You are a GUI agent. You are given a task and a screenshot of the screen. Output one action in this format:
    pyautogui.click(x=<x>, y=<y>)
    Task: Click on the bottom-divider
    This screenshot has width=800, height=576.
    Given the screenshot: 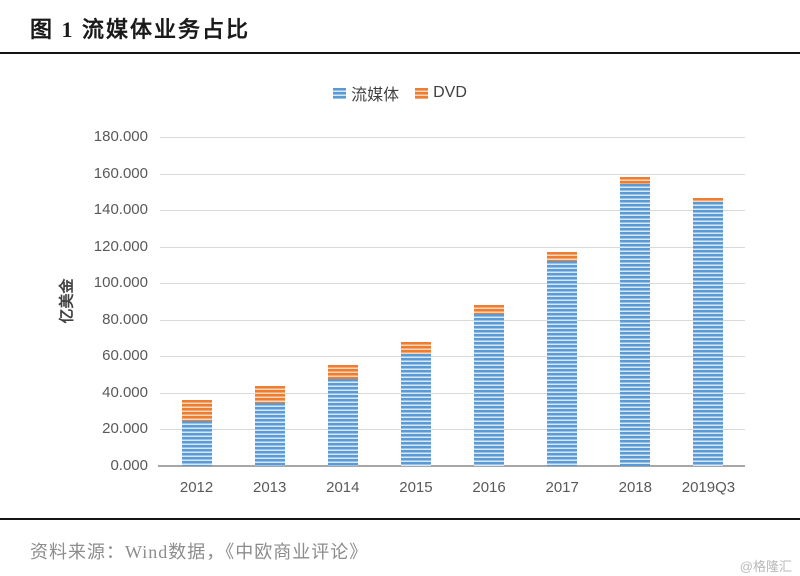 What is the action you would take?
    pyautogui.click(x=400, y=519)
    